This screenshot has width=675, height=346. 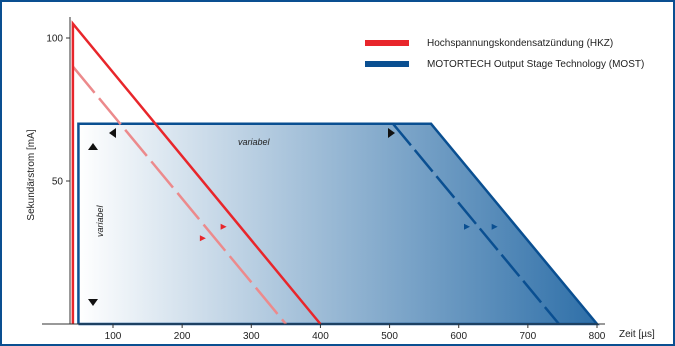 I want to click on annotation-variabel-left: variabel, so click(x=100, y=220).